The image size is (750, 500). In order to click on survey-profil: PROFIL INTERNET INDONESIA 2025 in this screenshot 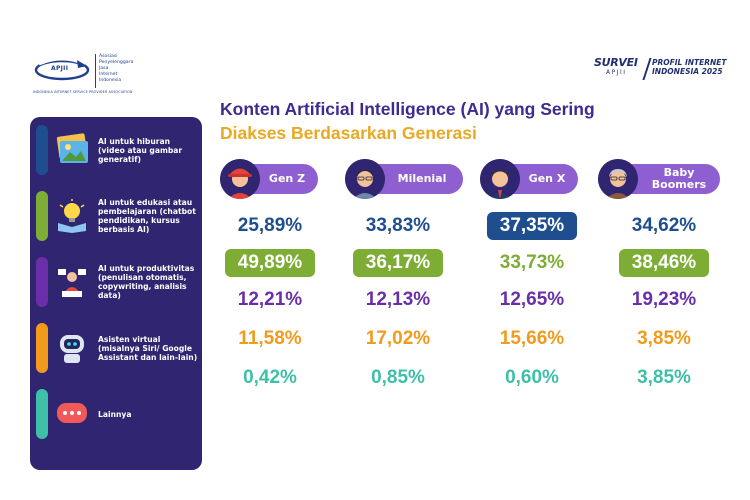, I will do `click(689, 67)`.